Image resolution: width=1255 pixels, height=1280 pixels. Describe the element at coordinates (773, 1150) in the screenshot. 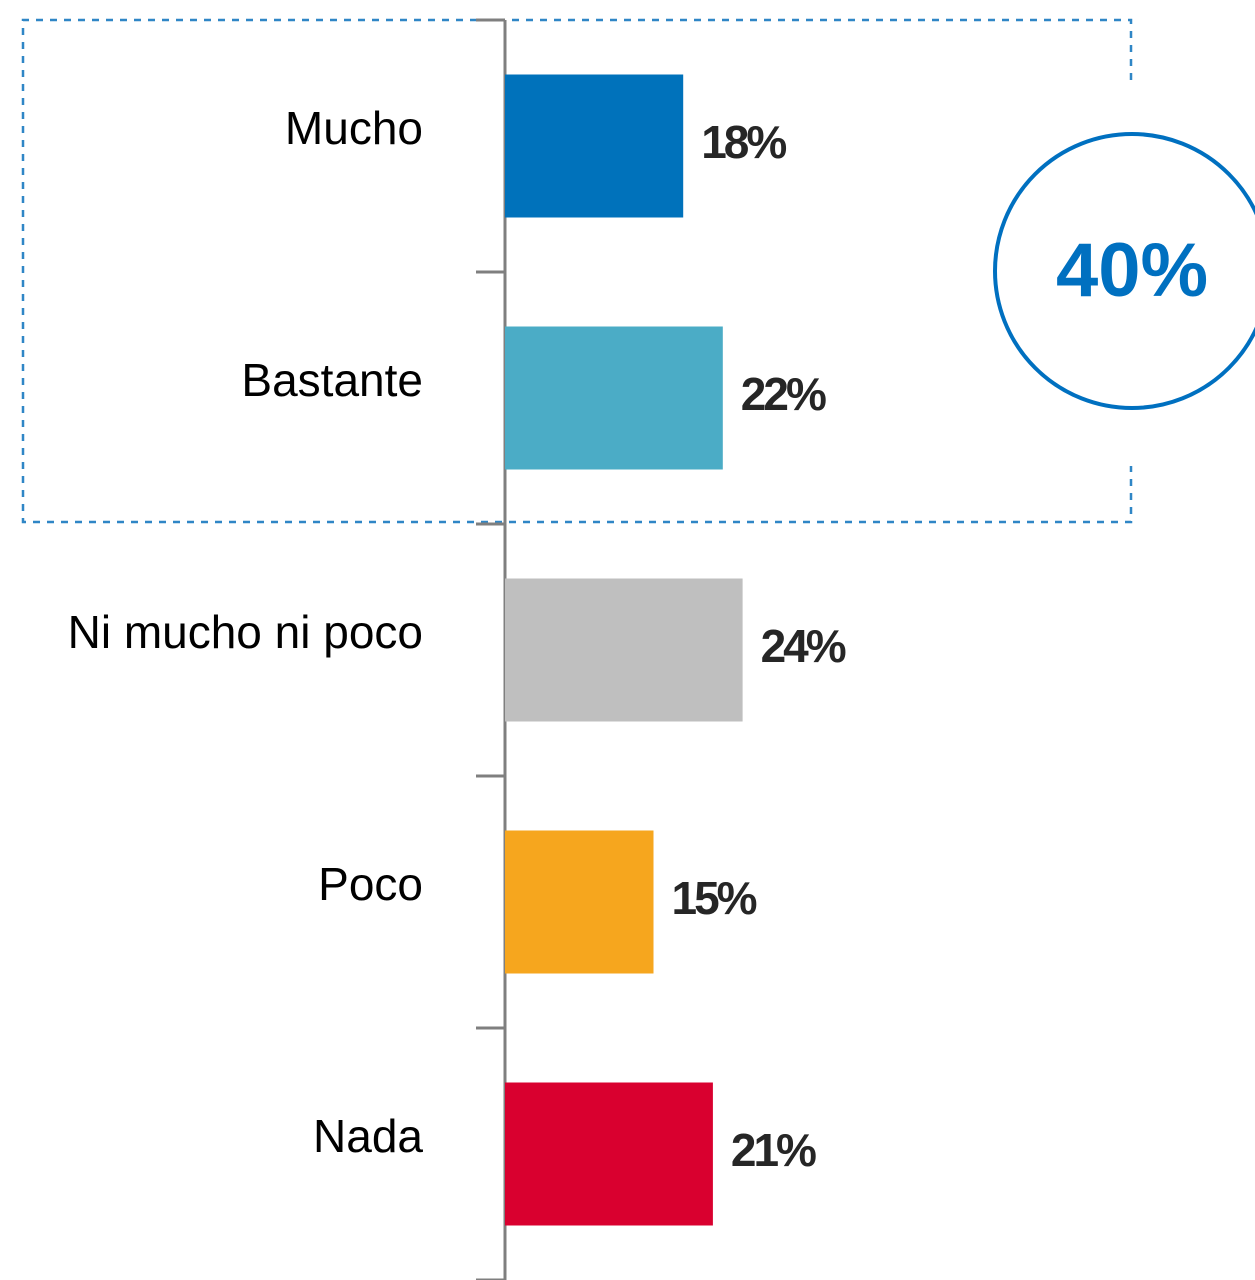

I see `value-label: 21%` at that location.